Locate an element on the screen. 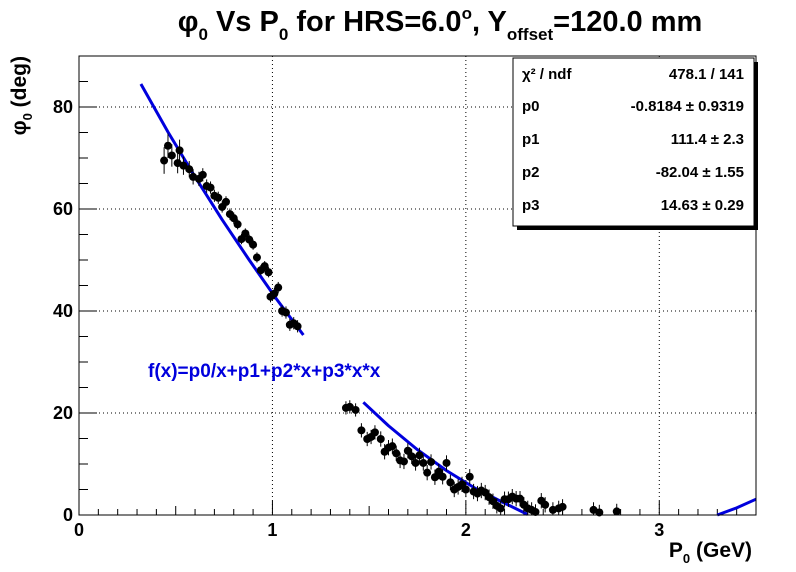 This screenshot has height=572, width=796. y-axis-label: φ0 (deg) is located at coordinates (21, 95).